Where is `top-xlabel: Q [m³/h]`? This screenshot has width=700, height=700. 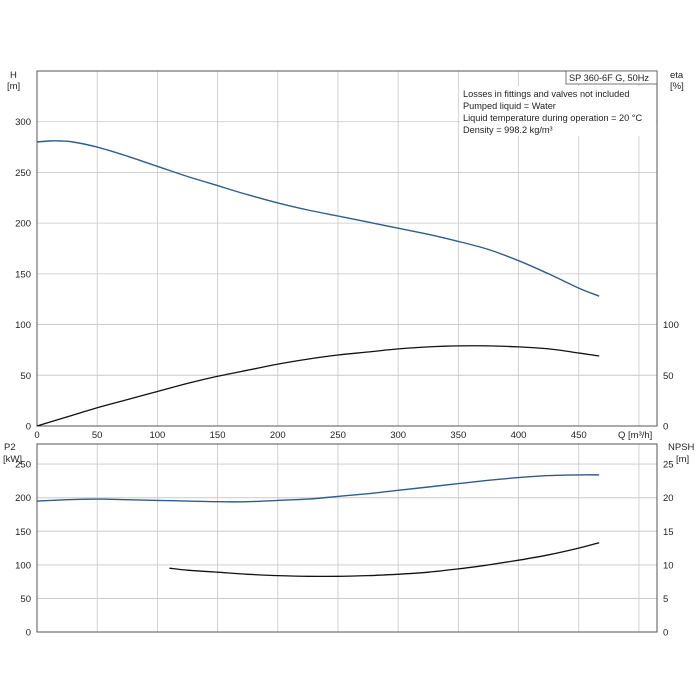 top-xlabel: Q [m³/h] is located at coordinates (635, 435).